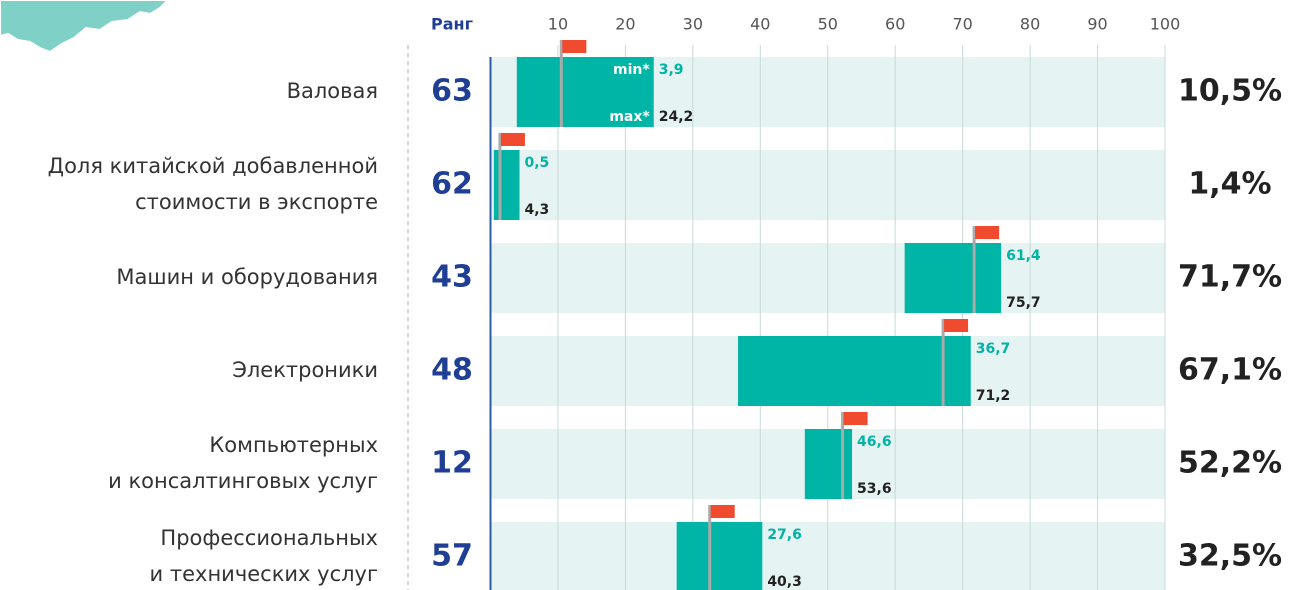  I want to click on min-label: 0,5, so click(537, 163).